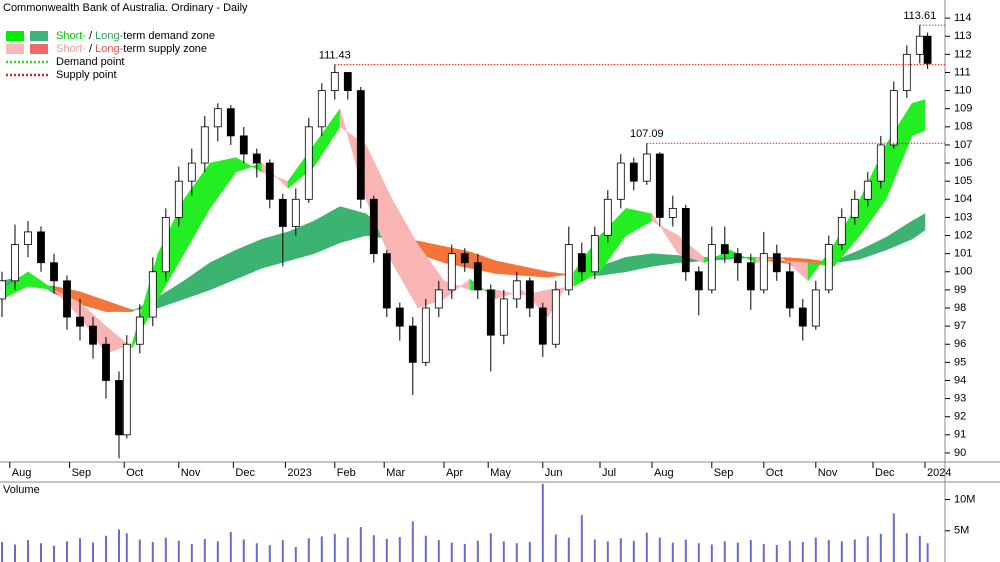 Image resolution: width=1000 pixels, height=562 pixels. I want to click on y-tick-label: 92, so click(960, 417).